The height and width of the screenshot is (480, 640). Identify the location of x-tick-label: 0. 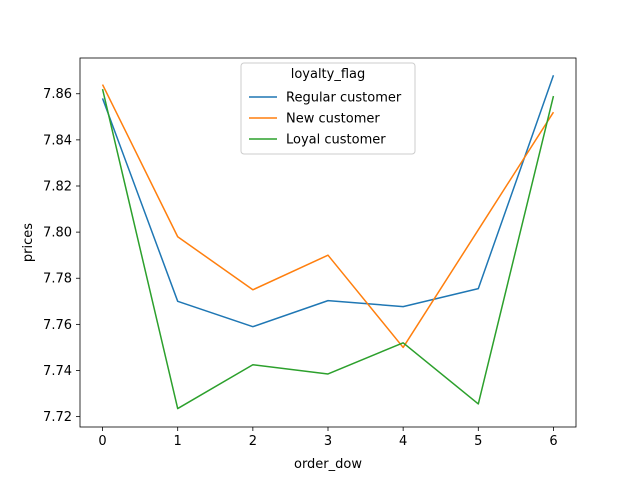
(102, 441).